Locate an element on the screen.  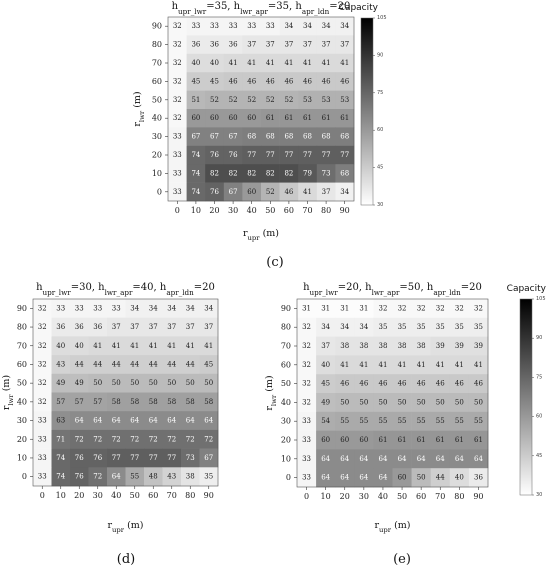
cell-value: 63 is located at coordinates (60, 421).